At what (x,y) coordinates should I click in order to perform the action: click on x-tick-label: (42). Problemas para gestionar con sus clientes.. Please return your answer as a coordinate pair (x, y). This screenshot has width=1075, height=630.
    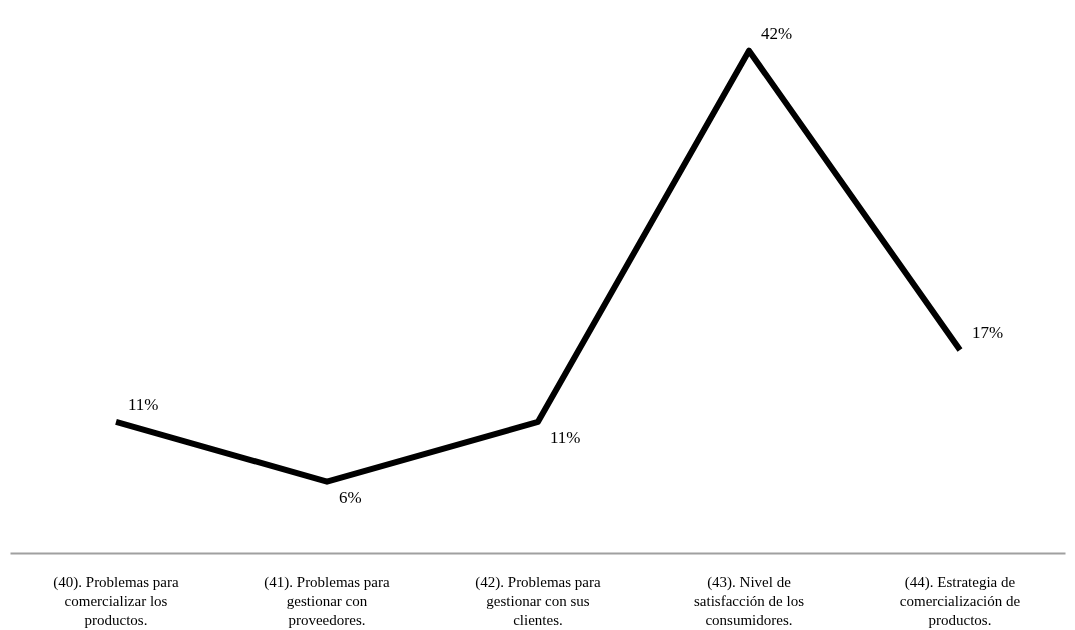
    Looking at the image, I should click on (538, 600).